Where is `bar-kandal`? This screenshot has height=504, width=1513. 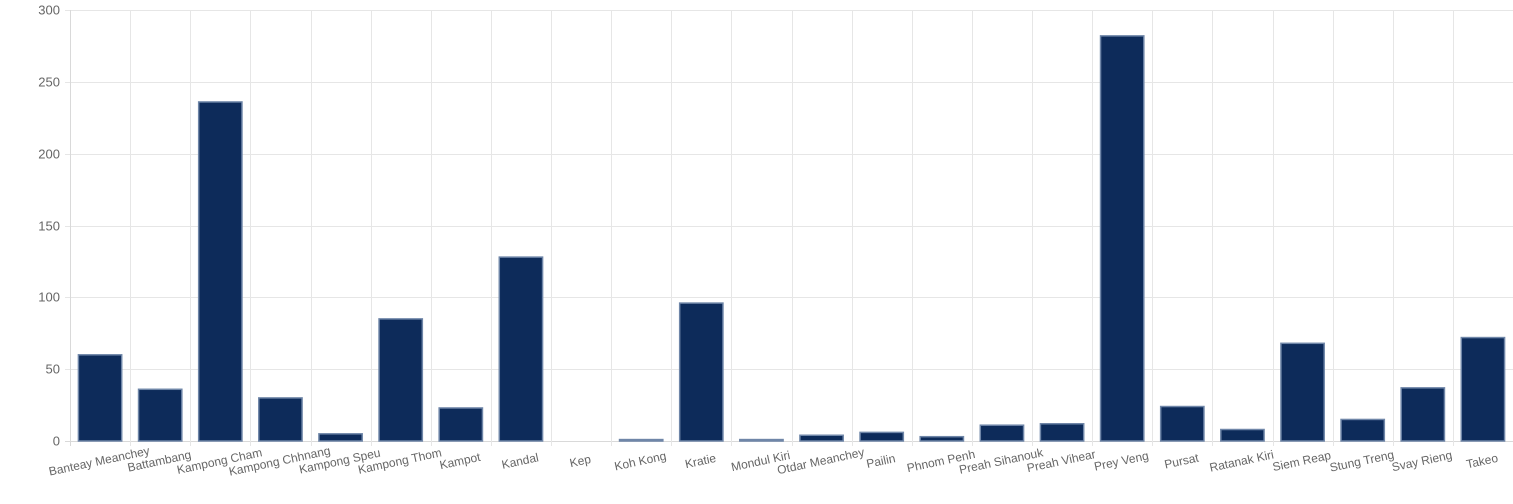 bar-kandal is located at coordinates (521, 349).